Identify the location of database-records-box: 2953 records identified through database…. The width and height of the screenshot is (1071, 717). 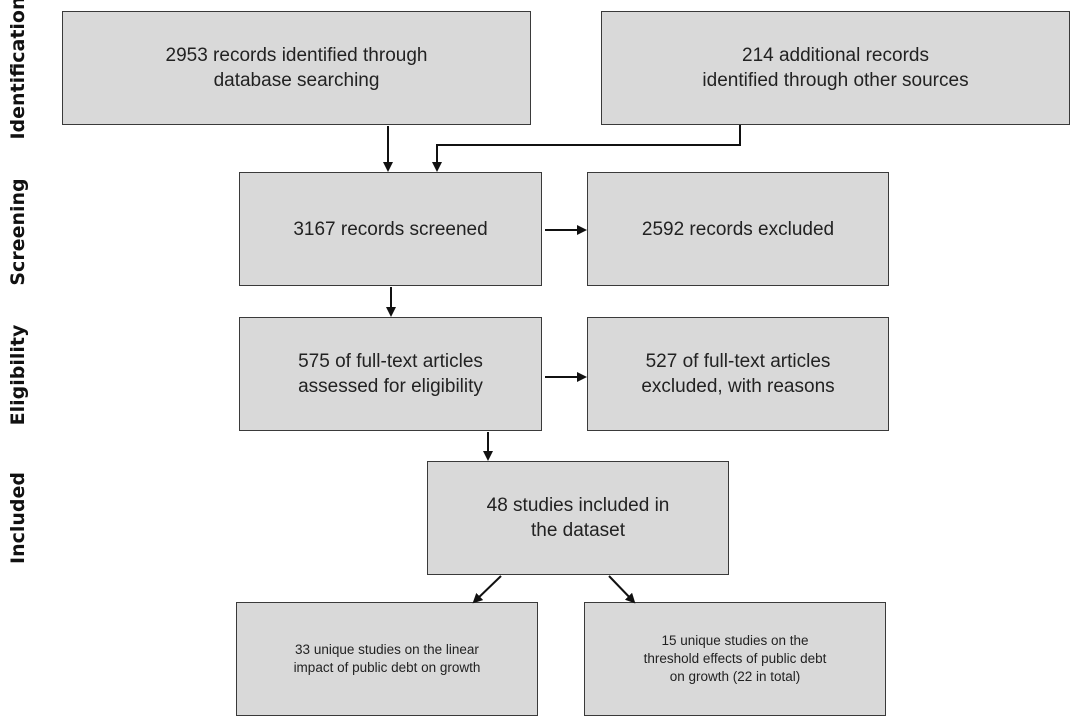
(296, 68).